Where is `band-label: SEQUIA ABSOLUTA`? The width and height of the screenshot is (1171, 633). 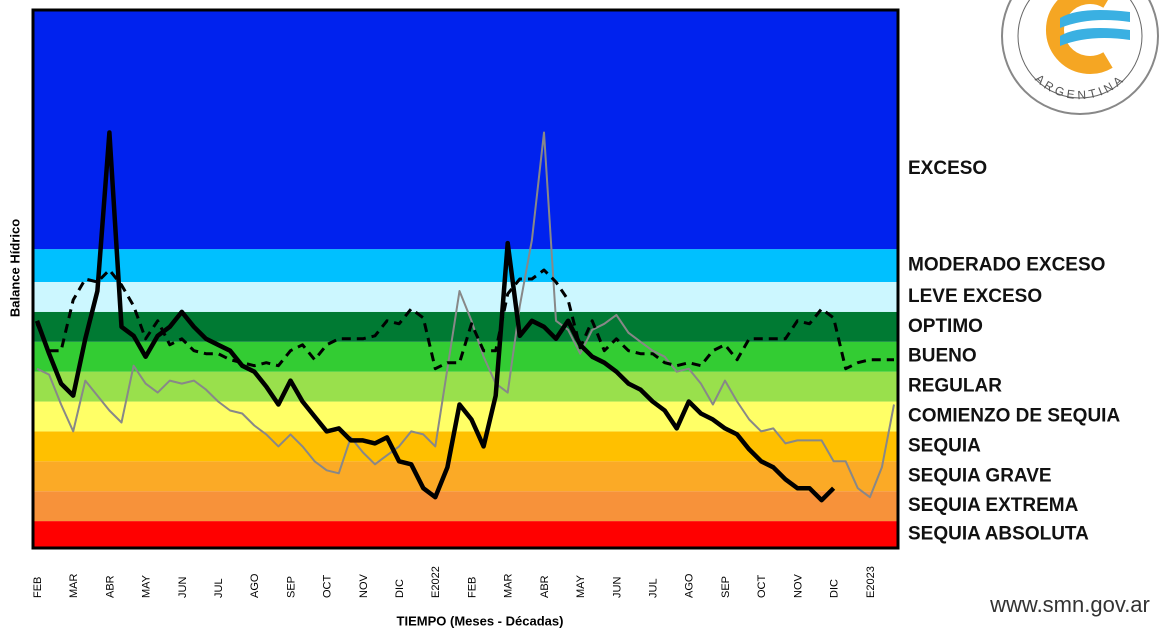 band-label: SEQUIA ABSOLUTA is located at coordinates (998, 534).